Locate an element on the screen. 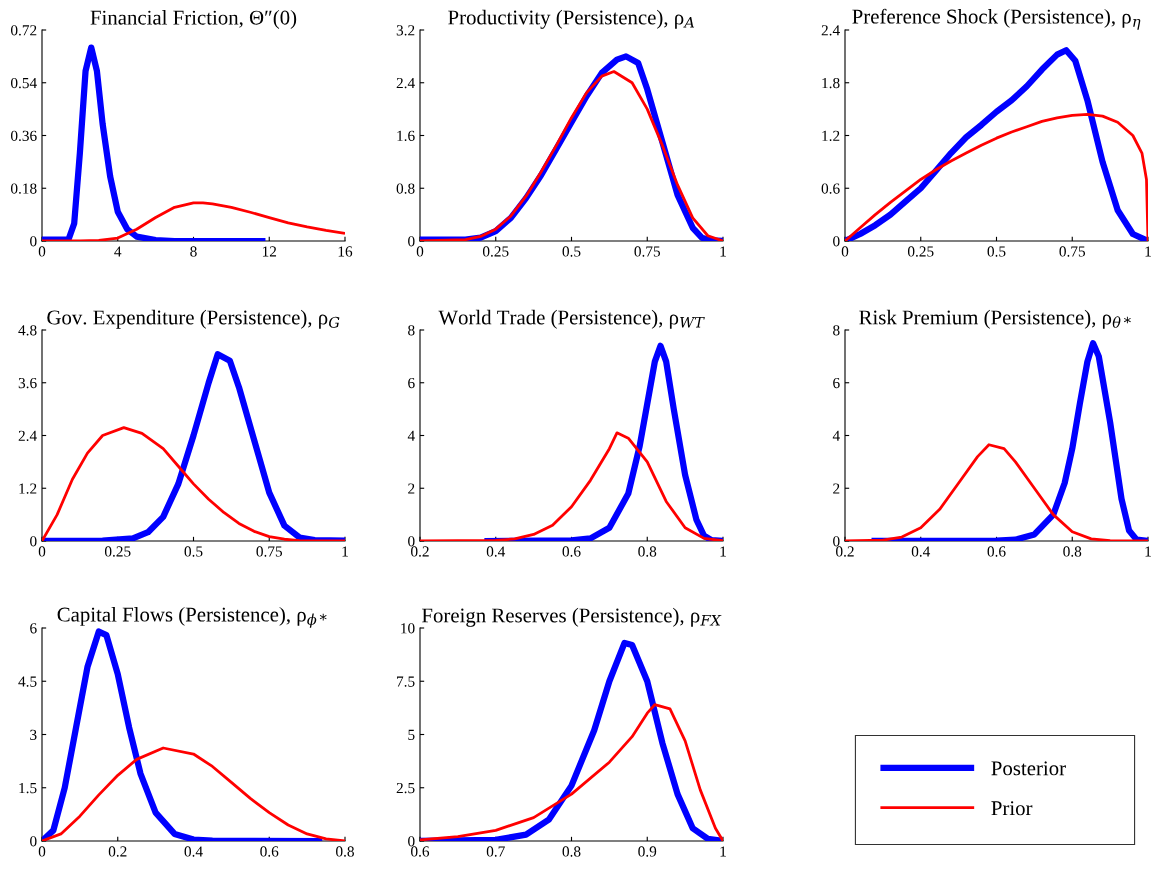  x-tick-label: 4 is located at coordinates (118, 251).